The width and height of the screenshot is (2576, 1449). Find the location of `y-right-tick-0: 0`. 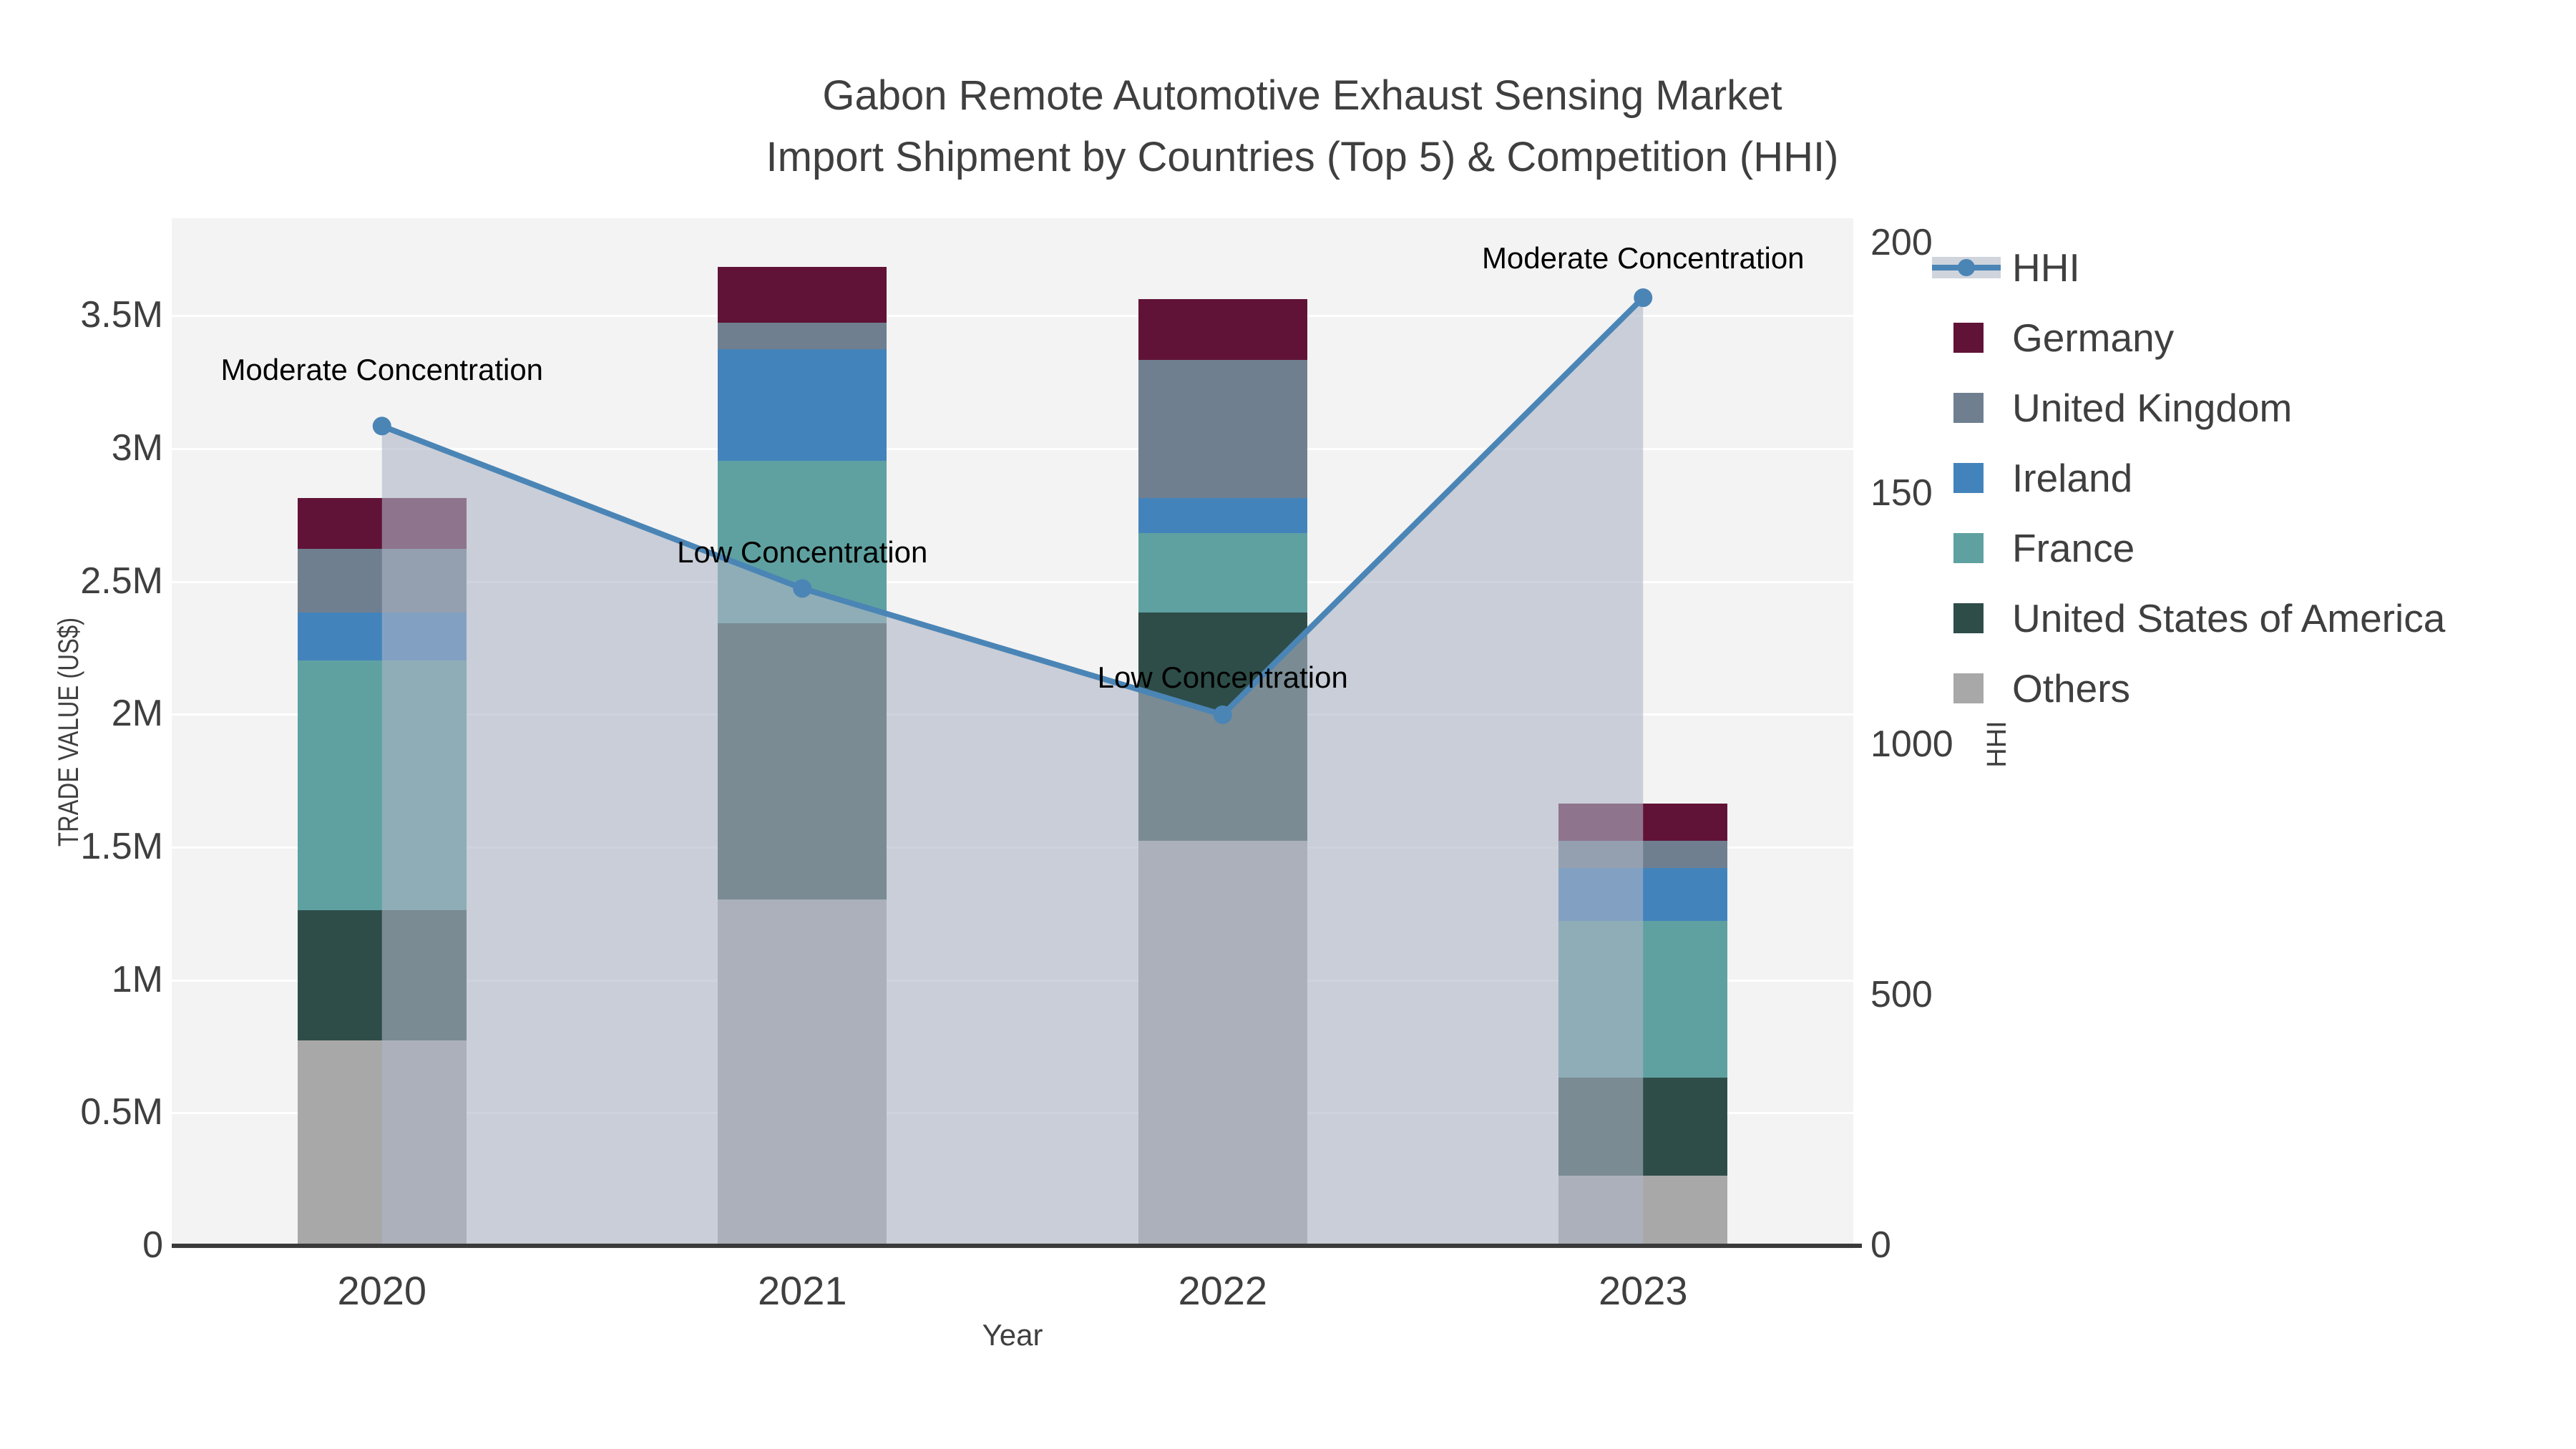

y-right-tick-0: 0 is located at coordinates (1881, 1245).